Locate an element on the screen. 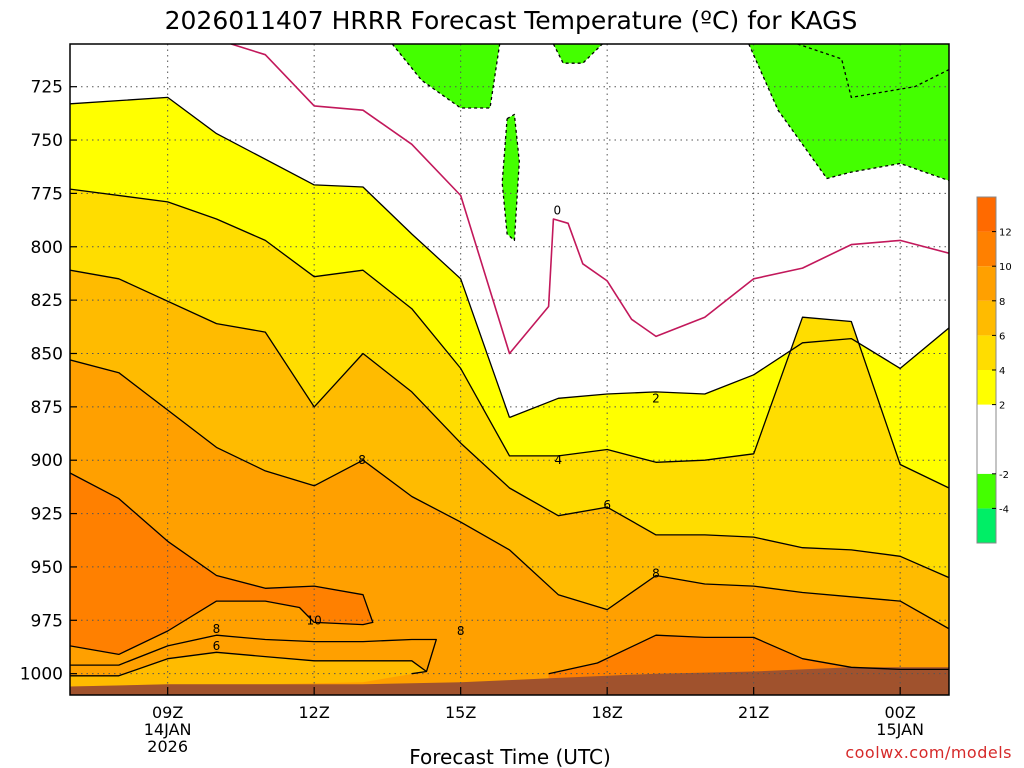  contour-line--2-12 is located at coordinates (848, 113).